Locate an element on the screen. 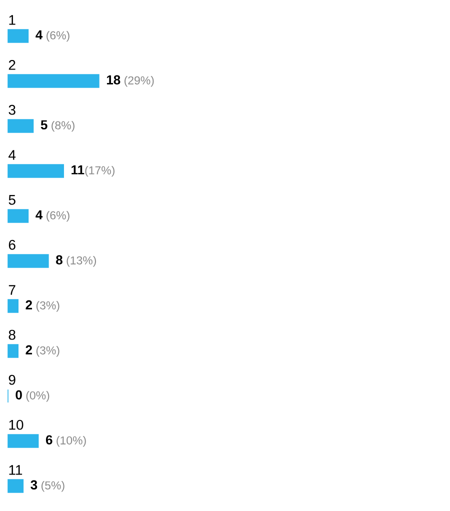 This screenshot has height=511, width=450. y-tick-label: 7 is located at coordinates (12, 290).